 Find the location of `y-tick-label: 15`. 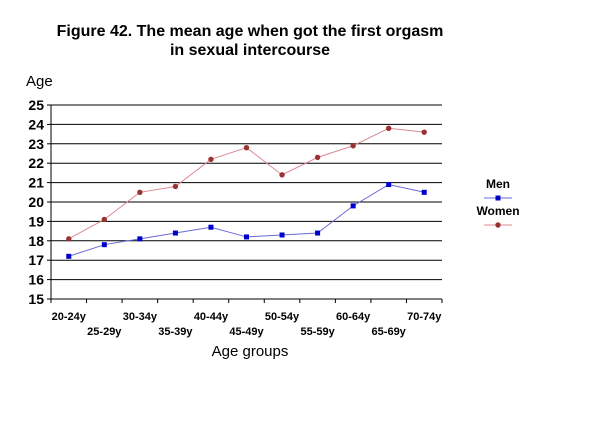

y-tick-label: 15 is located at coordinates (36, 299).